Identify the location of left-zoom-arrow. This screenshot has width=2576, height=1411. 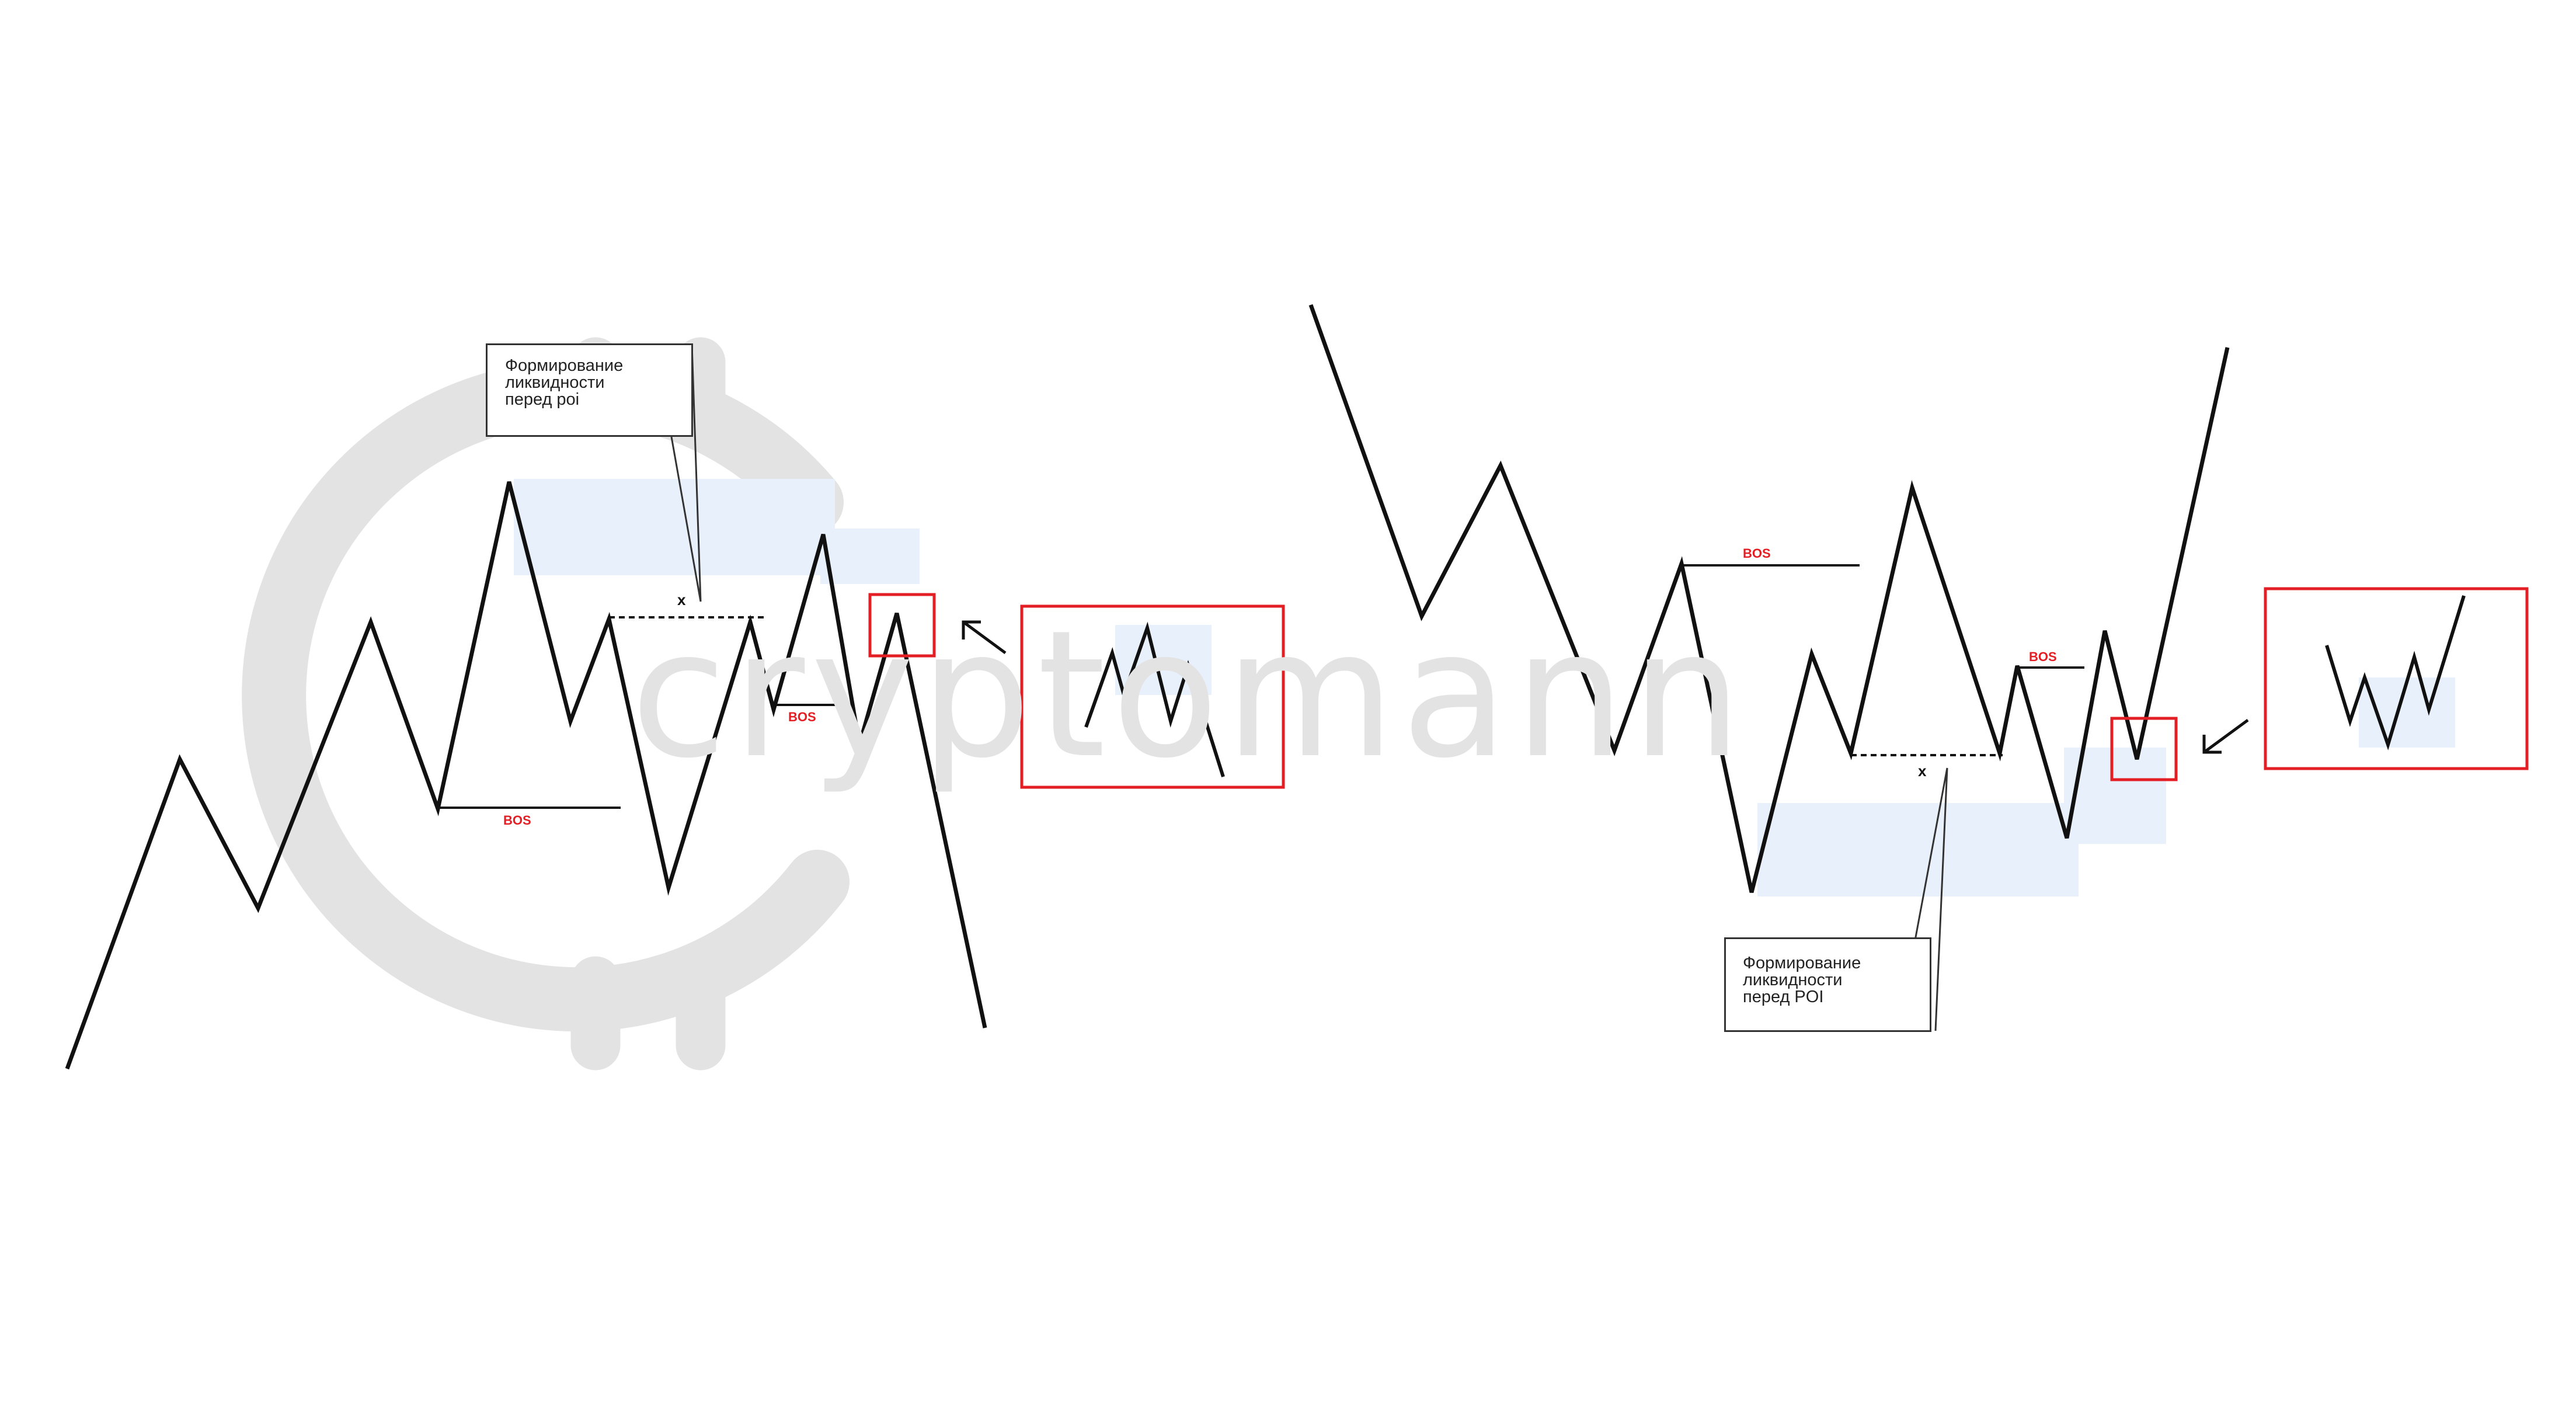
(984, 638).